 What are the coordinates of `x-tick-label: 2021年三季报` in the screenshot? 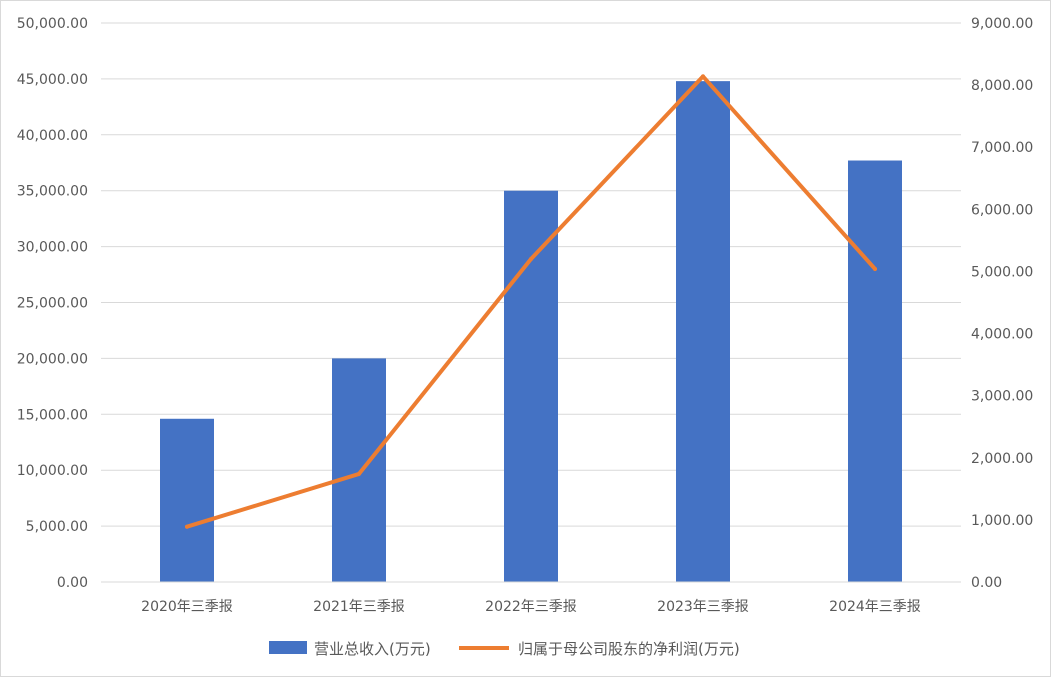 It's located at (359, 607).